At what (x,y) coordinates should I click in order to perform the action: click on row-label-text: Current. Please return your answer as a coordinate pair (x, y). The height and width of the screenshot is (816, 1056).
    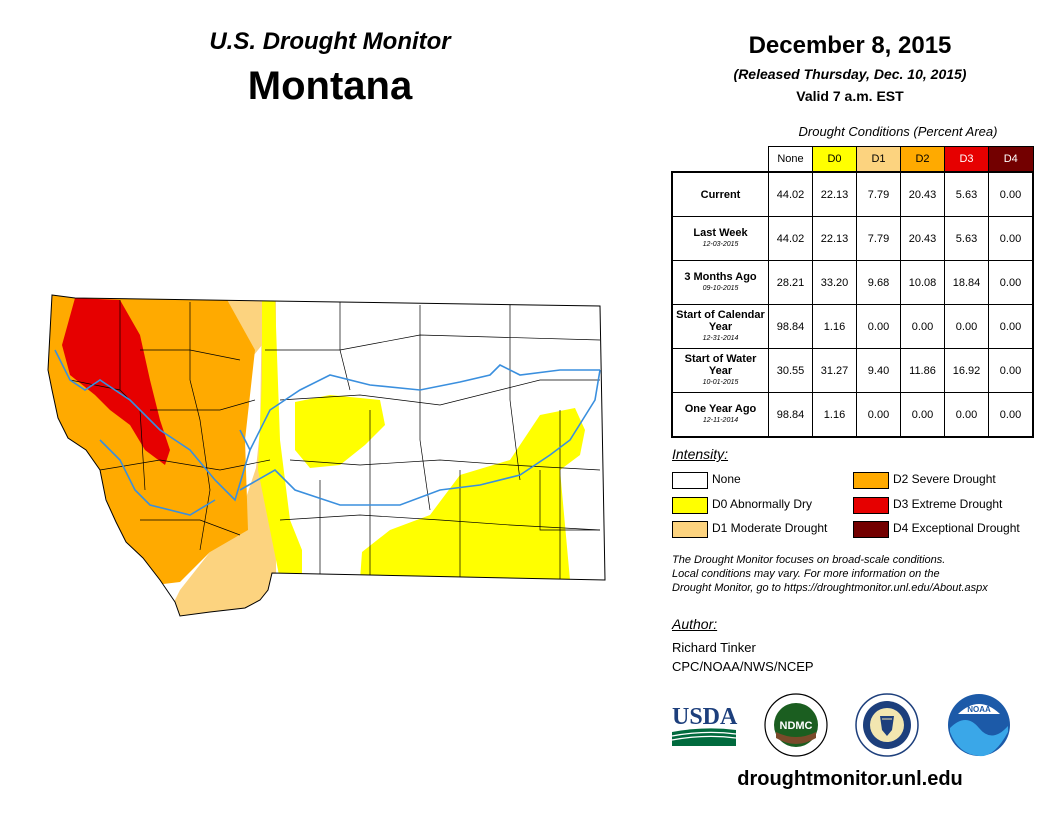
    Looking at the image, I should click on (720, 194).